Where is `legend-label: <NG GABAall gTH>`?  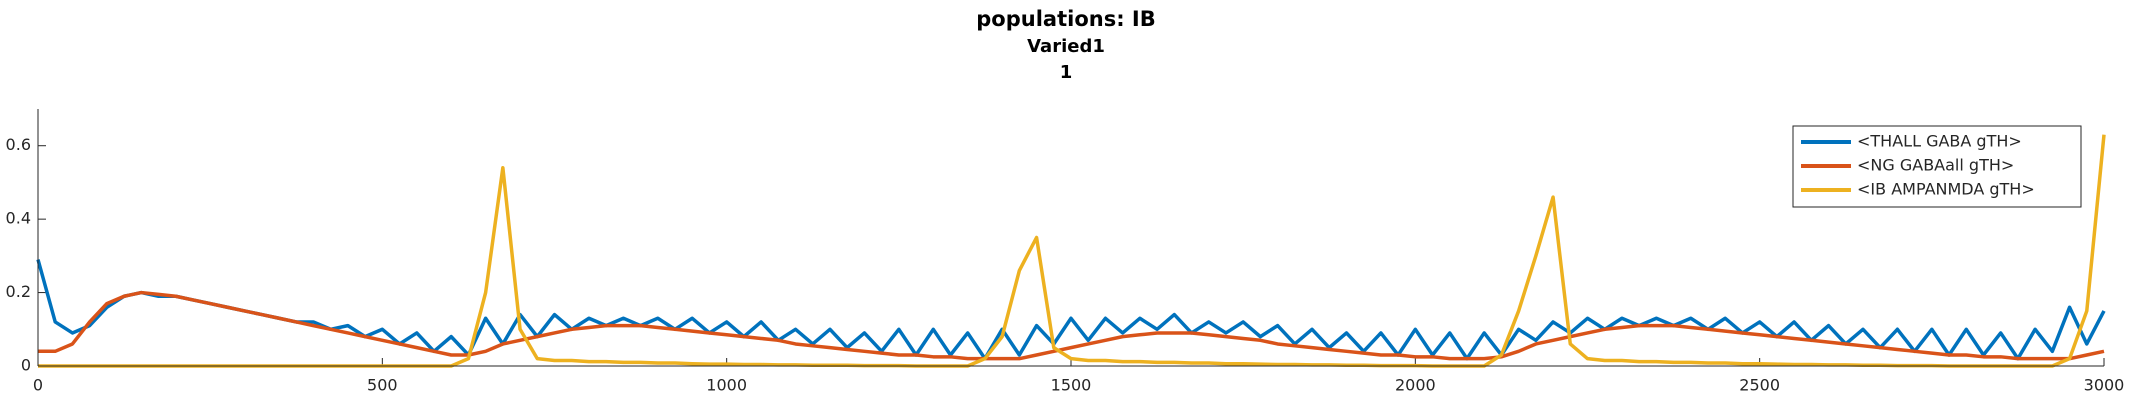 legend-label: <NG GABAall gTH> is located at coordinates (1935, 165).